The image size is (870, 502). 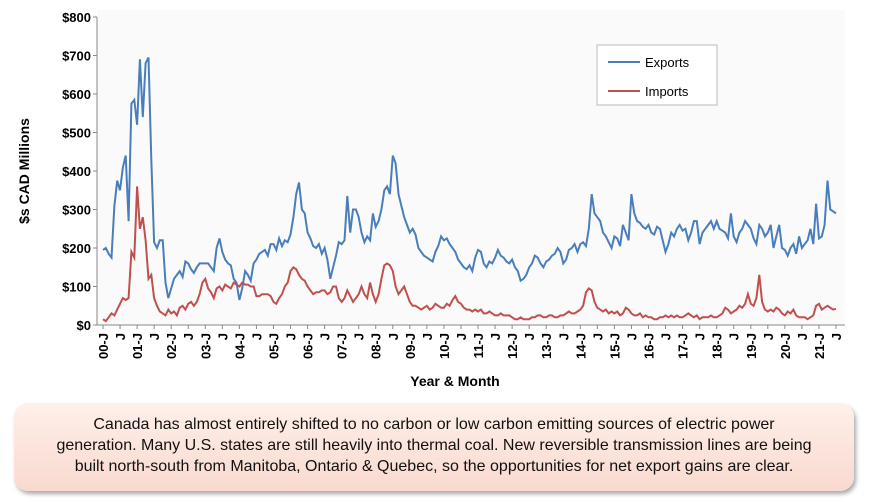 I want to click on legend-label: Exports, so click(x=667, y=62).